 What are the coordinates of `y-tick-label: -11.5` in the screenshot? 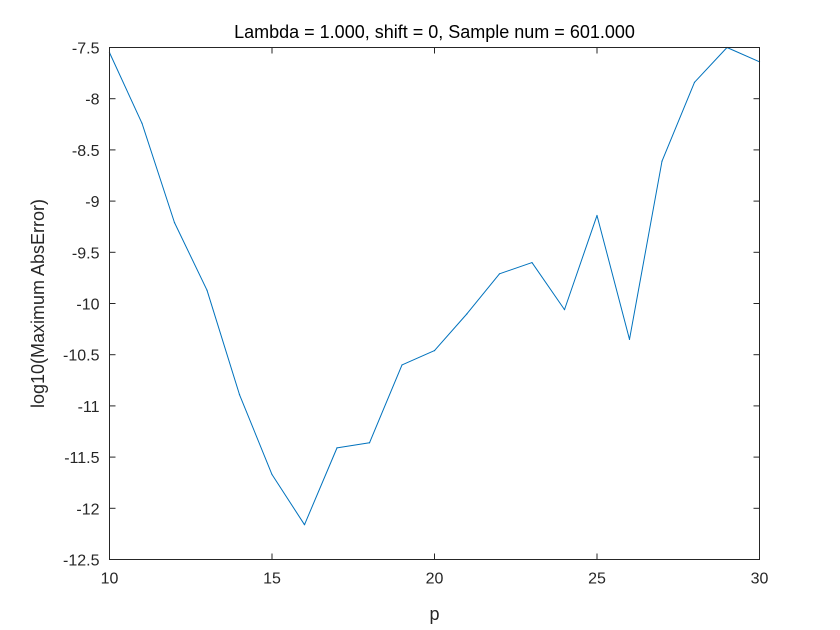 It's located at (81, 458).